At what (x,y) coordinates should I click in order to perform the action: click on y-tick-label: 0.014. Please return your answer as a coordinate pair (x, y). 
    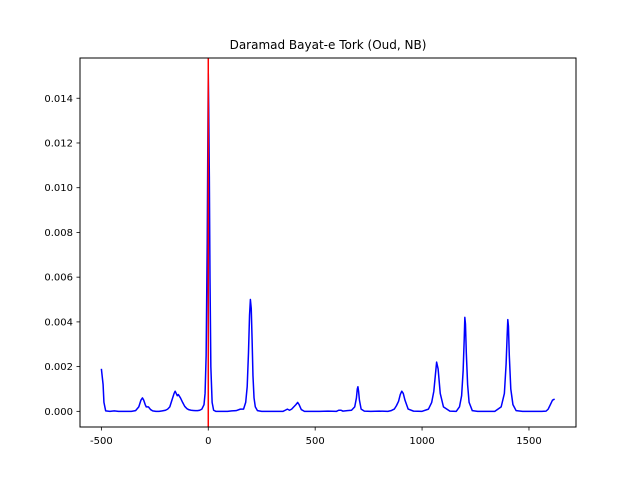
    Looking at the image, I should click on (58, 99).